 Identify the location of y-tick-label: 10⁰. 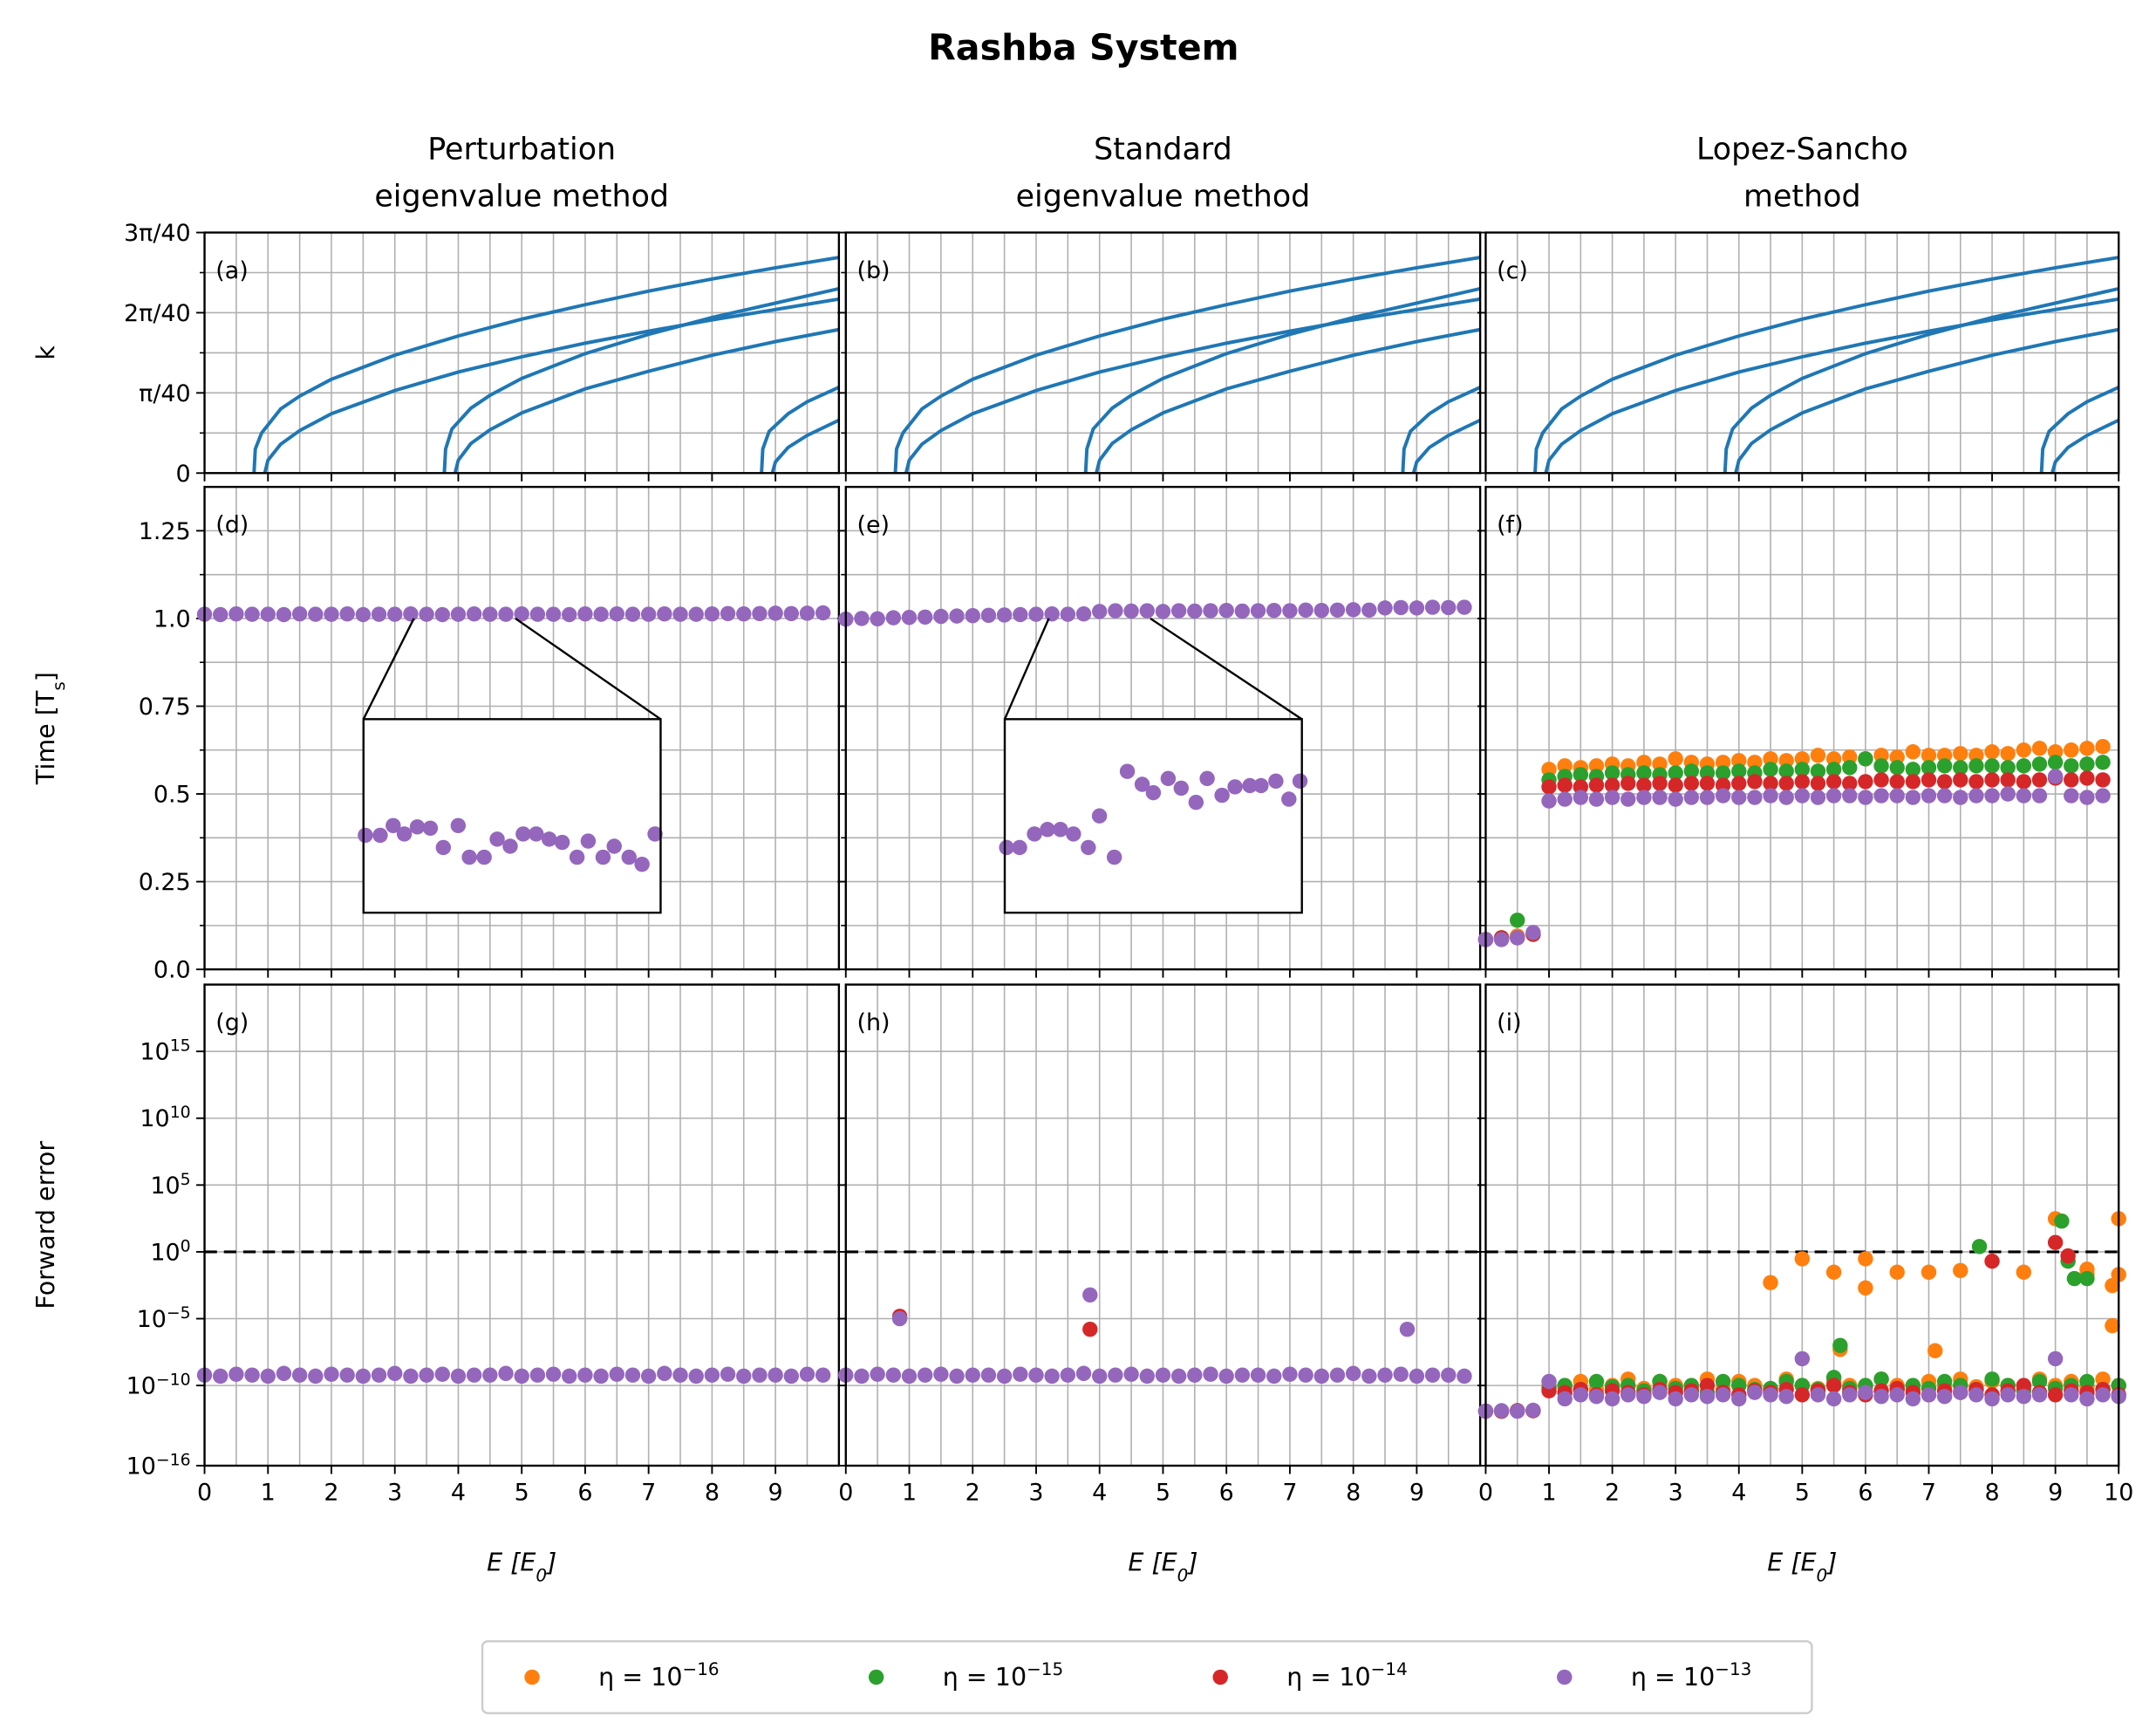
(170, 1252).